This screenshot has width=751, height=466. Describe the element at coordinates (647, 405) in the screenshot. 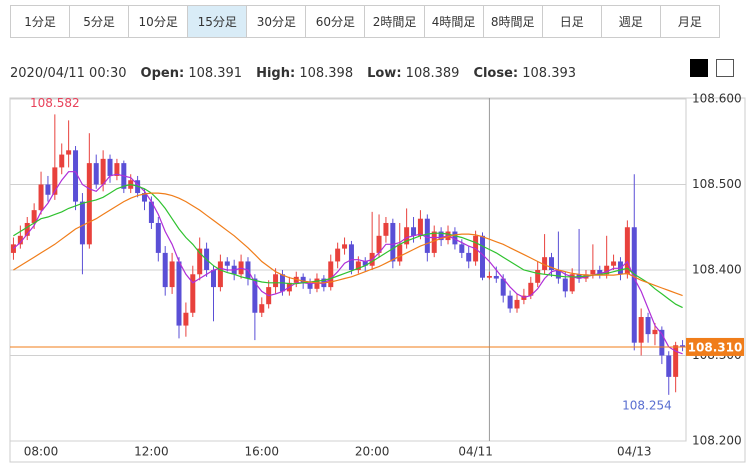

I see `extreme-label: 108.254` at that location.